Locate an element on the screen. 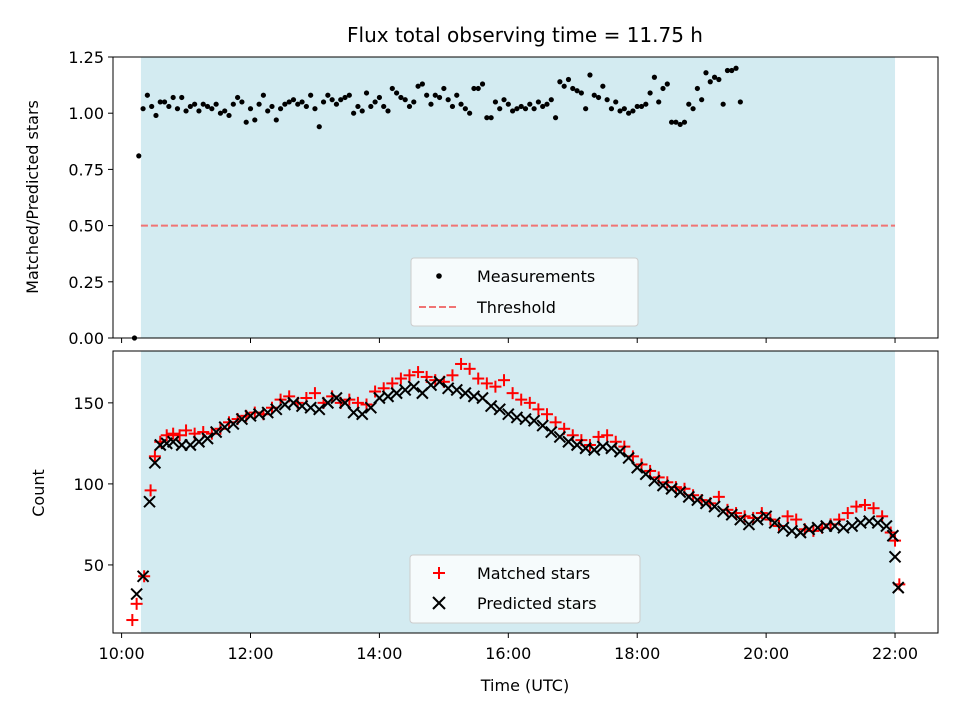  predicted-stars-legend-label: Predicted stars is located at coordinates (537, 603).